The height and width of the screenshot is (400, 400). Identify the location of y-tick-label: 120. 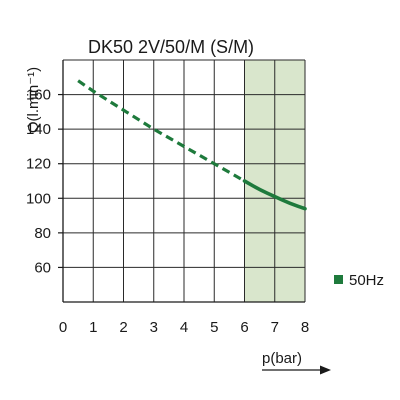
(38, 164).